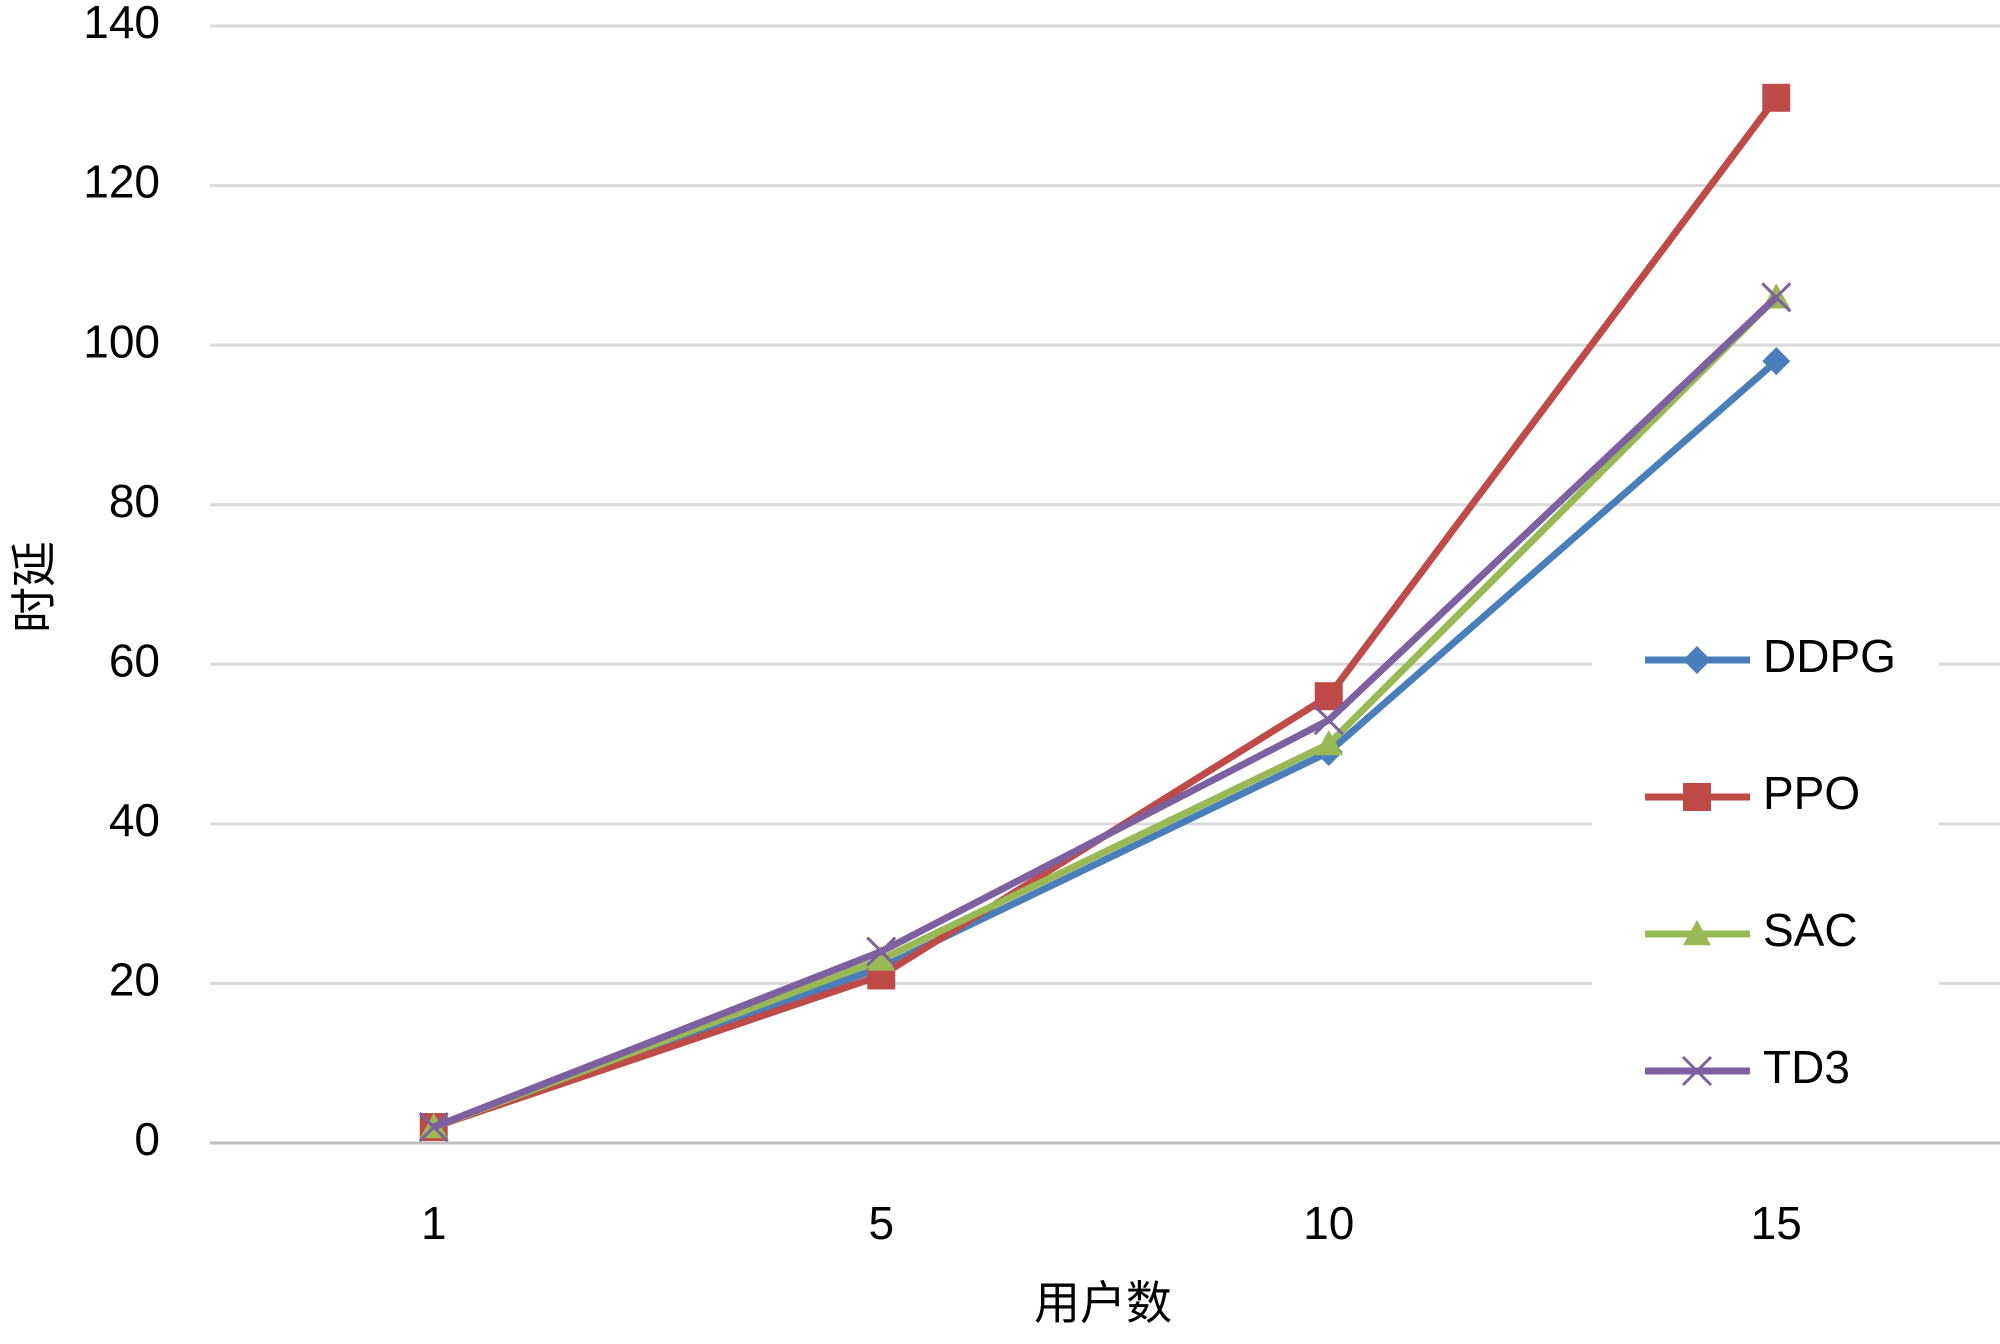  What do you see at coordinates (34, 587) in the screenshot?
I see `y-axis-label: 时延` at bounding box center [34, 587].